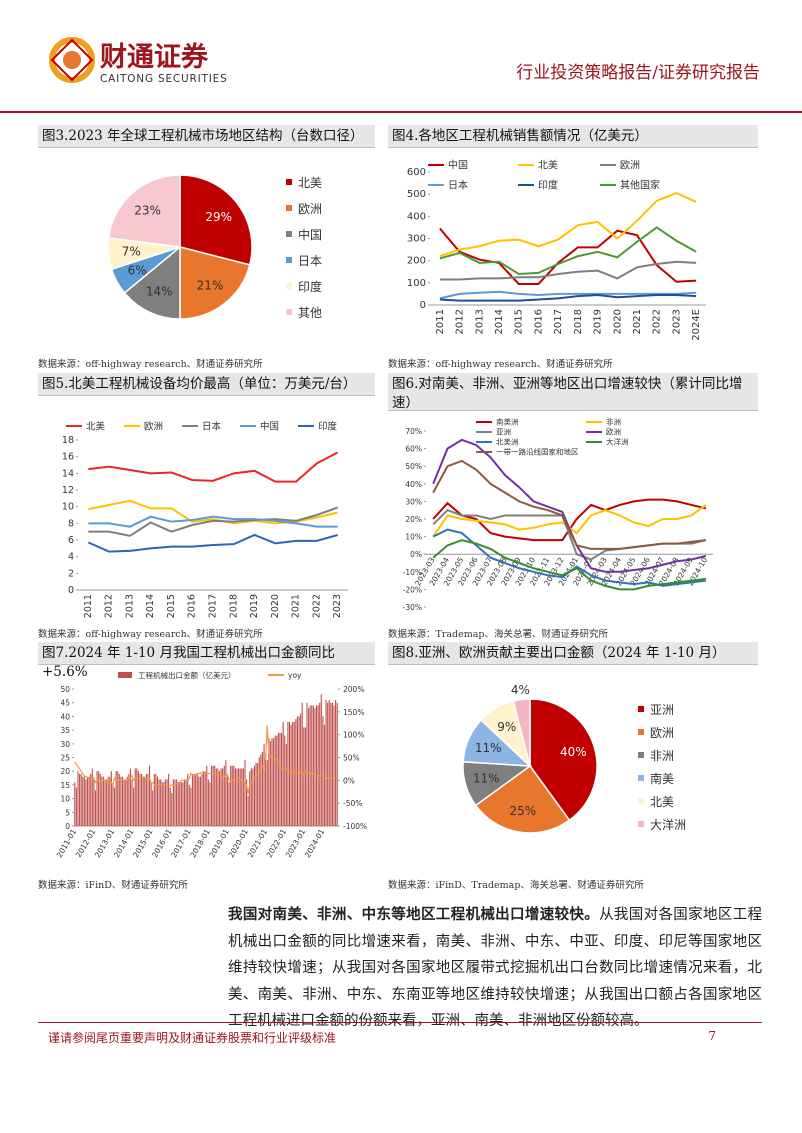 This screenshot has height=1133, width=802. I want to click on x-tick-label: 2018, so click(233, 606).